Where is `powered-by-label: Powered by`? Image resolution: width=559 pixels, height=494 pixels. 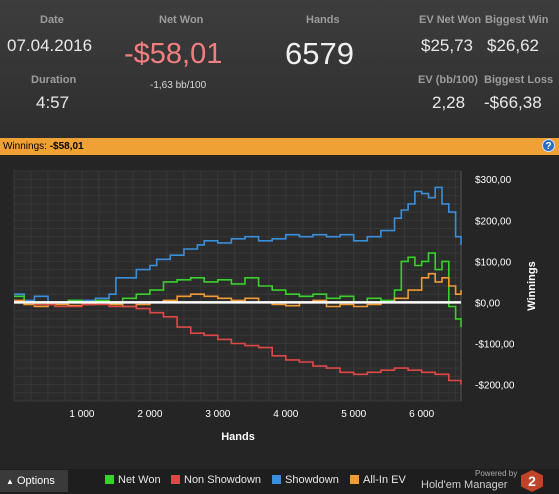
powered-by-label: Powered by is located at coordinates (496, 473).